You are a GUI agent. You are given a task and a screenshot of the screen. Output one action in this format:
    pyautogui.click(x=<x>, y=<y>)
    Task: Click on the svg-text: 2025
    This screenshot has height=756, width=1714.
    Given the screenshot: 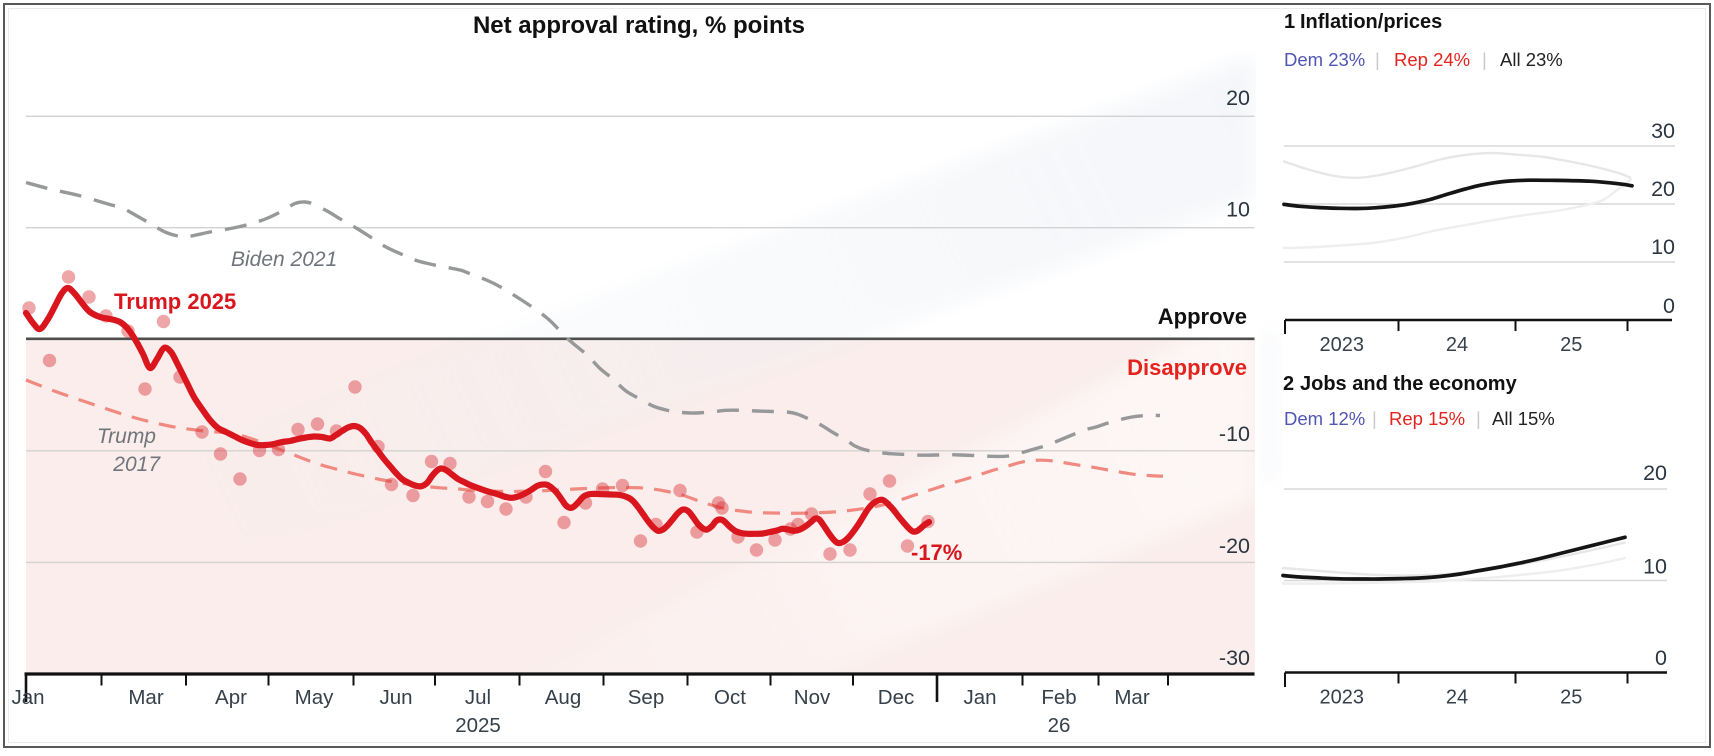 What is the action you would take?
    pyautogui.click(x=478, y=725)
    